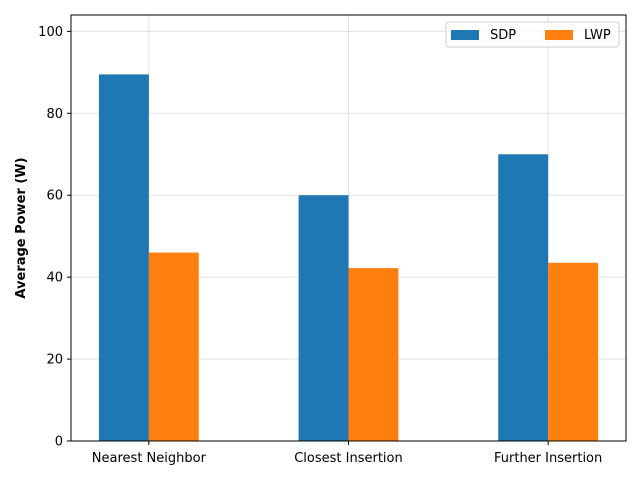  What do you see at coordinates (597, 35) in the screenshot?
I see `legend-label-lwp: LWP` at bounding box center [597, 35].